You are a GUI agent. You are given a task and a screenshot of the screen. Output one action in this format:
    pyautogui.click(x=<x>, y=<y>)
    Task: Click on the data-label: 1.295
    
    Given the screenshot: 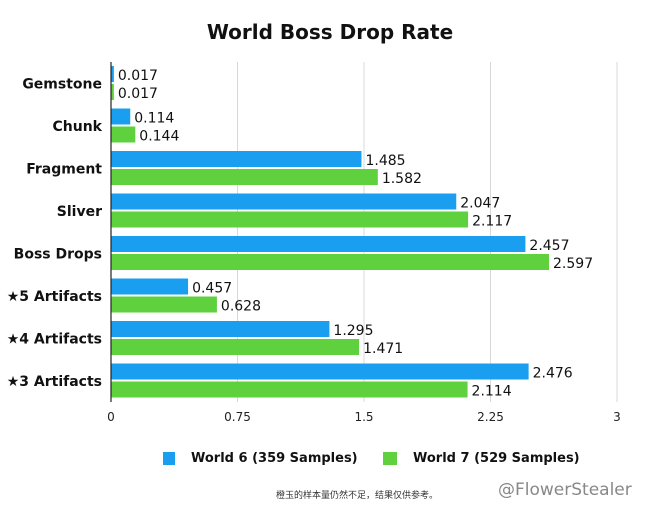 What is the action you would take?
    pyautogui.click(x=353, y=331)
    